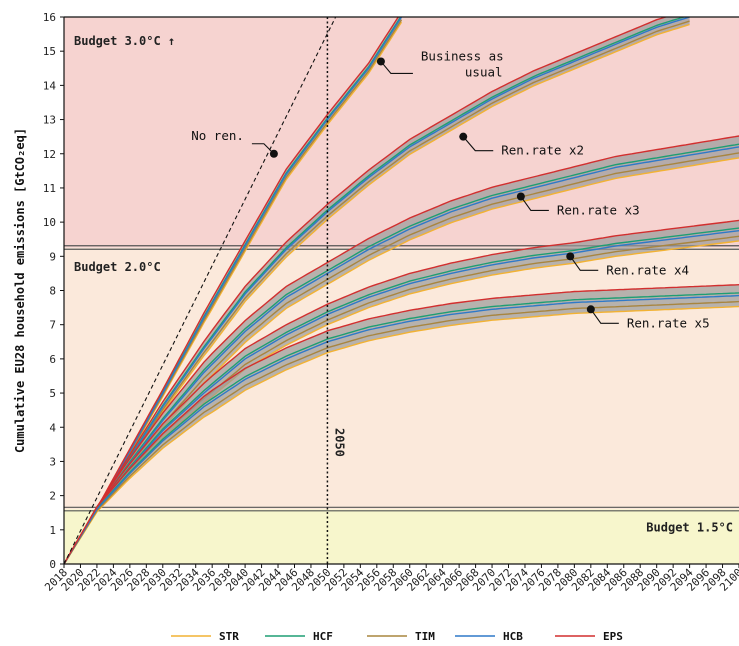 This screenshot has width=739, height=646. I want to click on zone-label-1-5c: Budget 1.5°C, so click(689, 527).